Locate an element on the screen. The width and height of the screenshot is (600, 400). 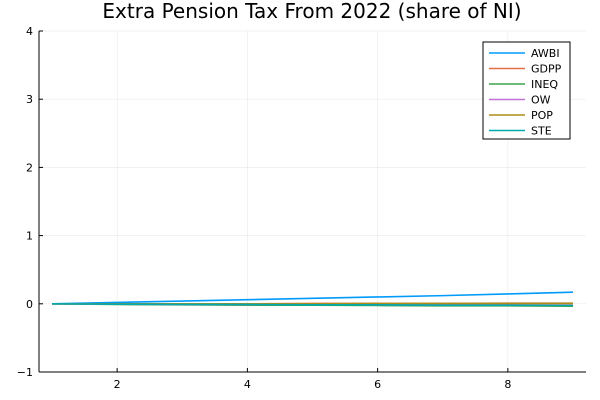
legend-label: STE is located at coordinates (541, 131).